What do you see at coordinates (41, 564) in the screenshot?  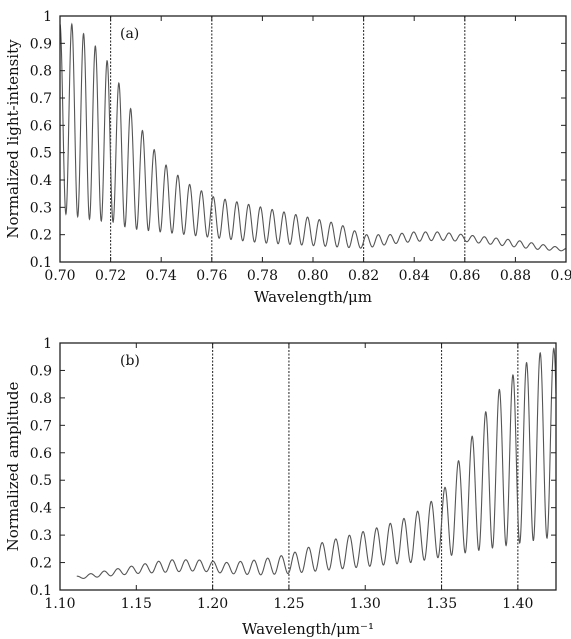 I see `panel-1-ytick-label-1: 0.2` at bounding box center [41, 564].